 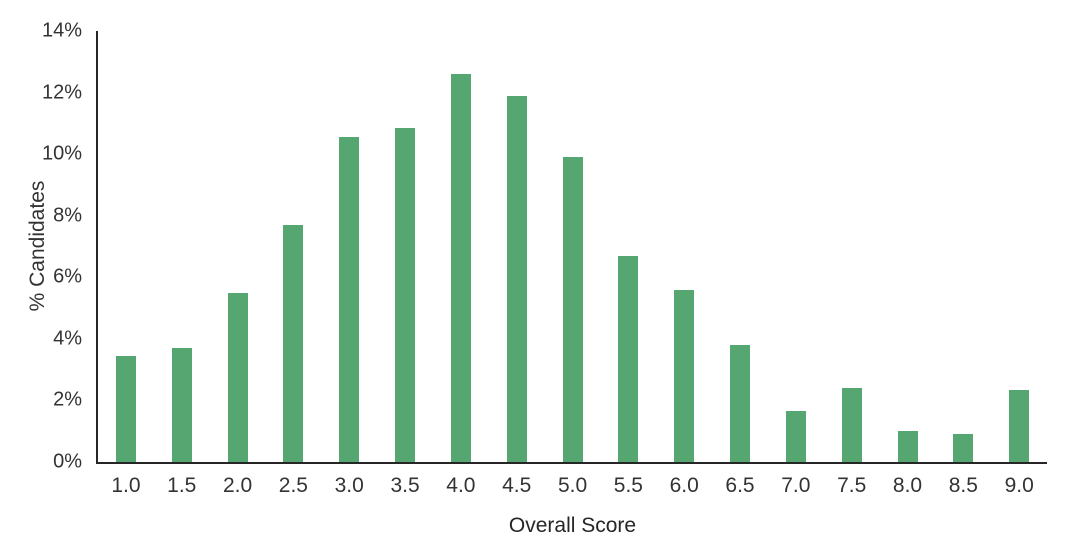 What do you see at coordinates (405, 294) in the screenshot?
I see `bar-3.5` at bounding box center [405, 294].